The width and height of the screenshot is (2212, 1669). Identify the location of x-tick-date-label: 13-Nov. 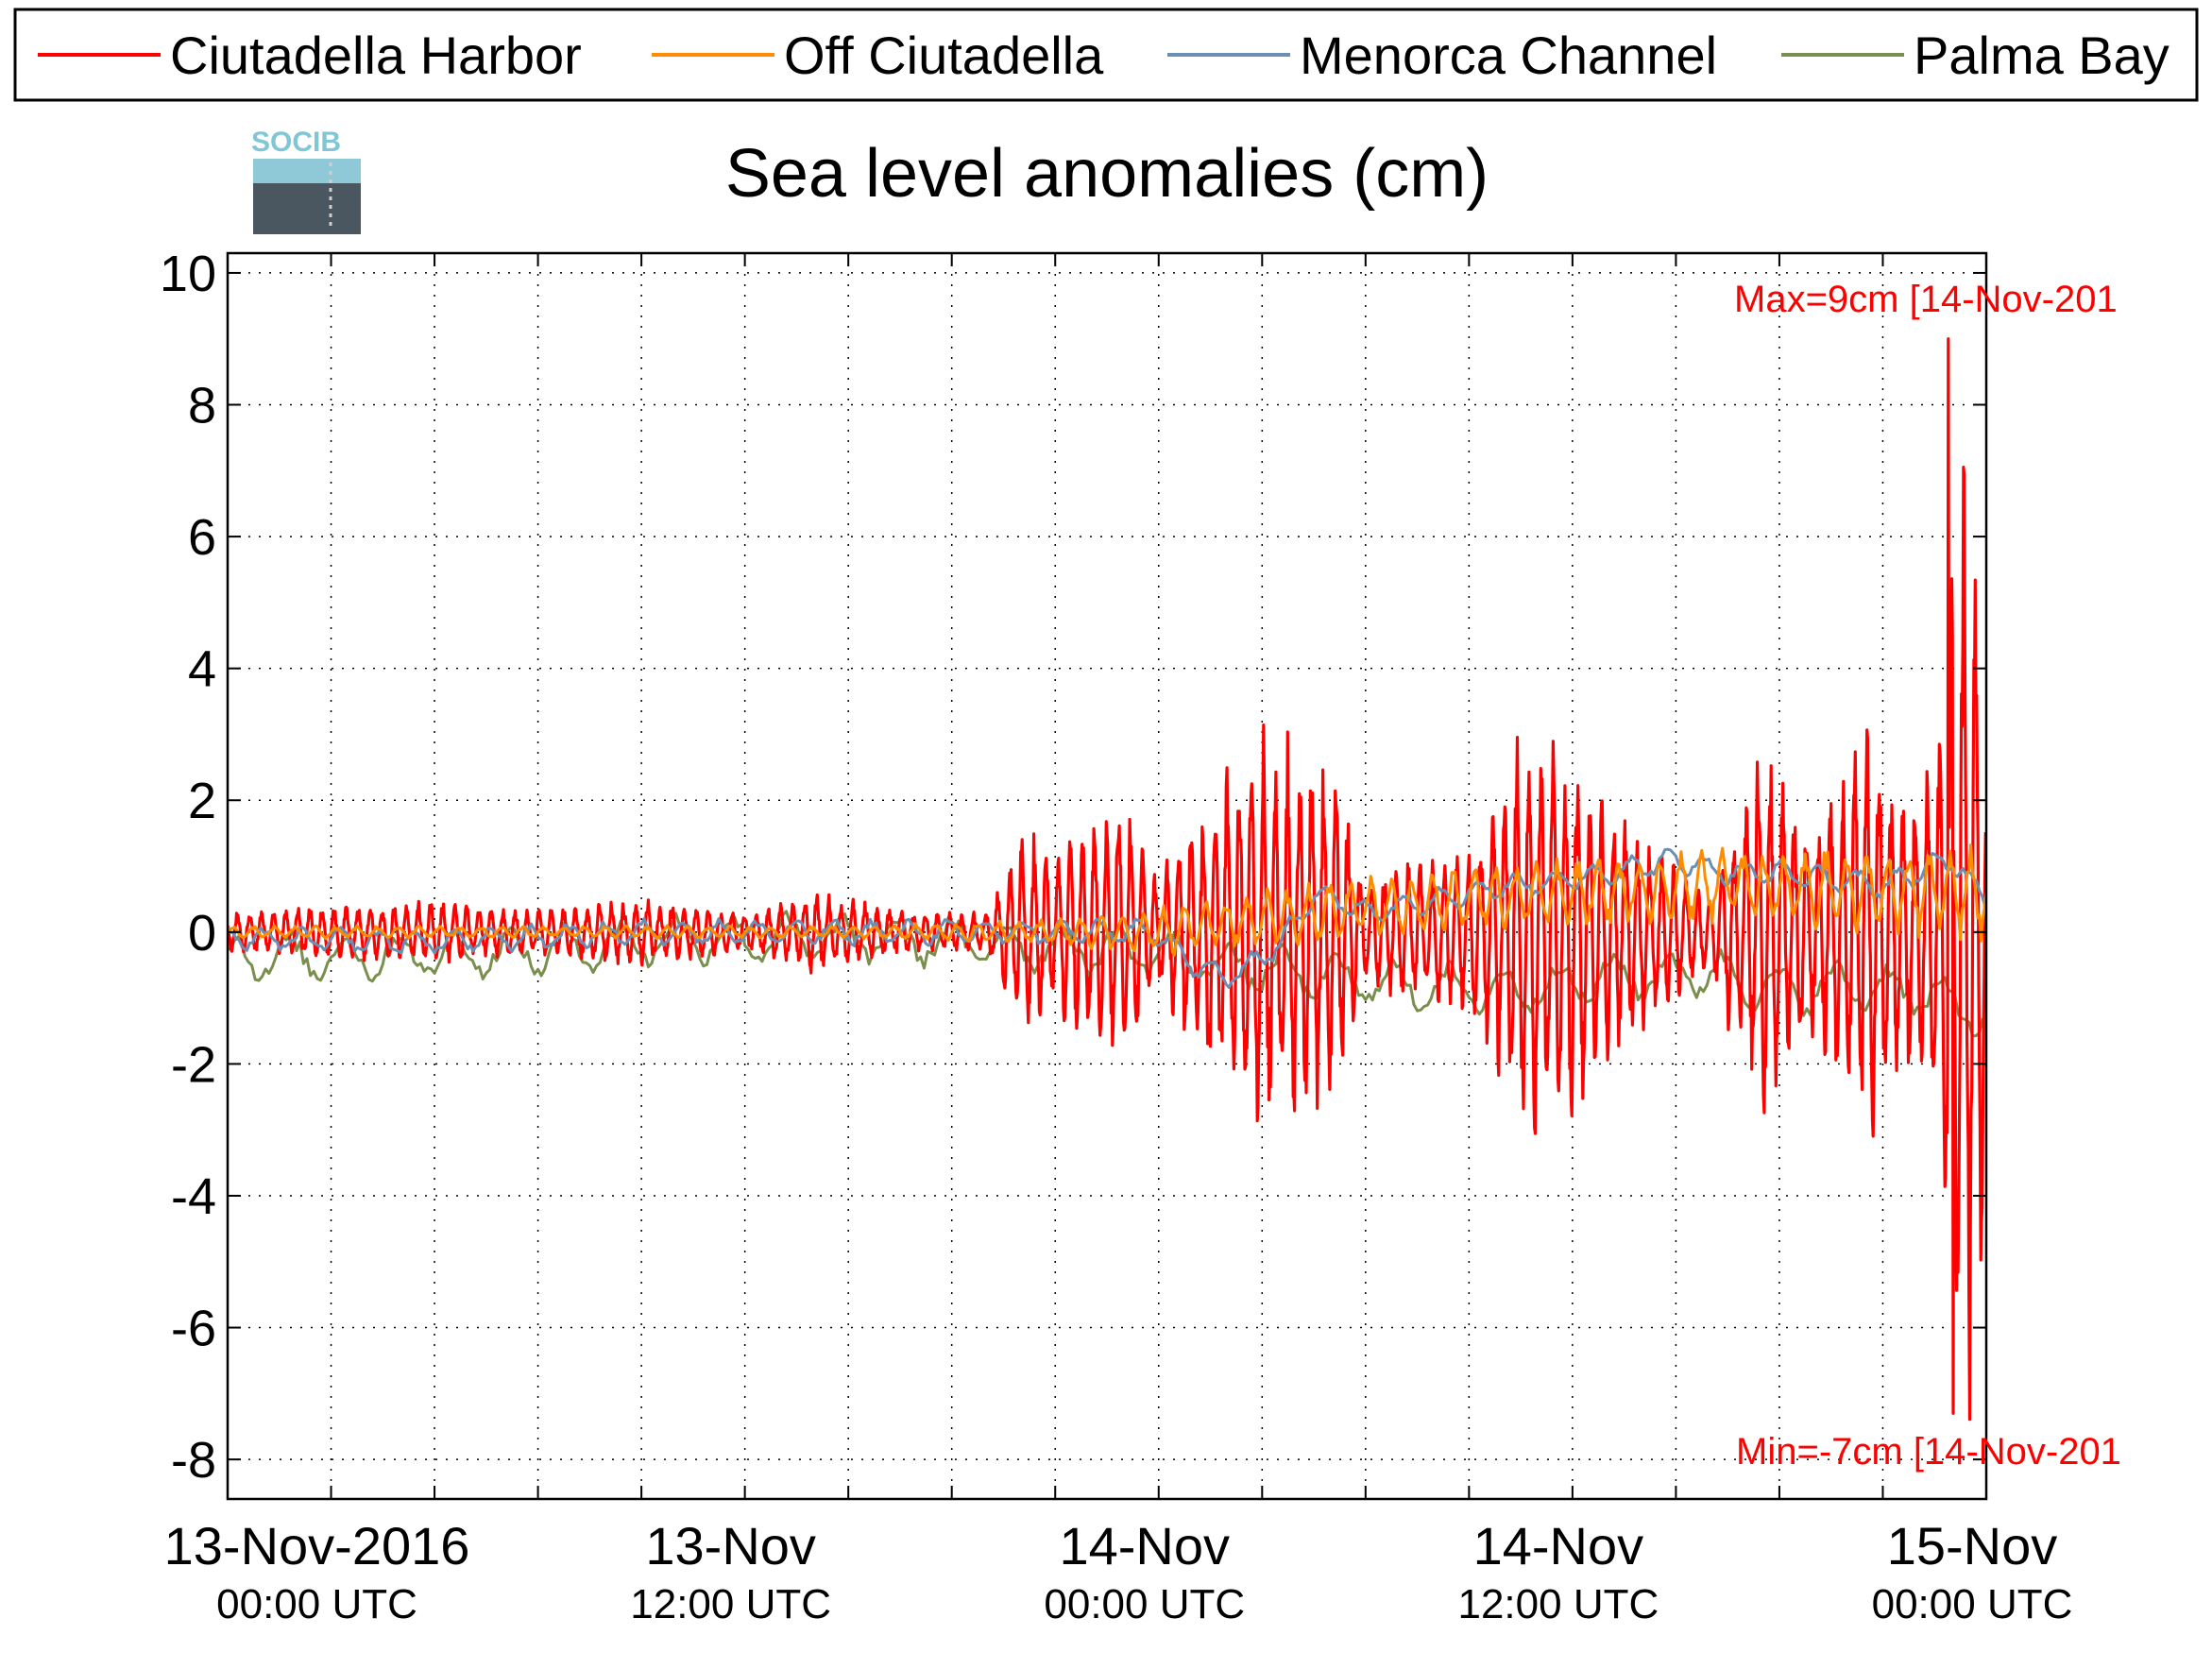
(730, 1545).